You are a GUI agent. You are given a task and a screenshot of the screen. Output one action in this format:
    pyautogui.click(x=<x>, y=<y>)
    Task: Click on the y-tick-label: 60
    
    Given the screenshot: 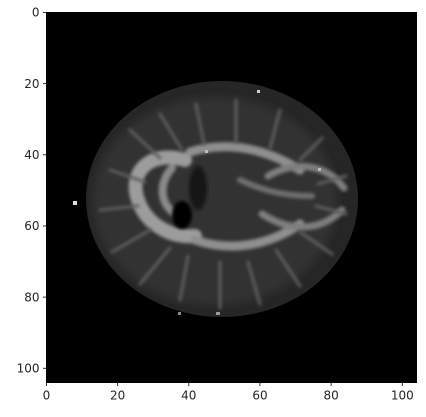 What is the action you would take?
    pyautogui.click(x=31, y=226)
    